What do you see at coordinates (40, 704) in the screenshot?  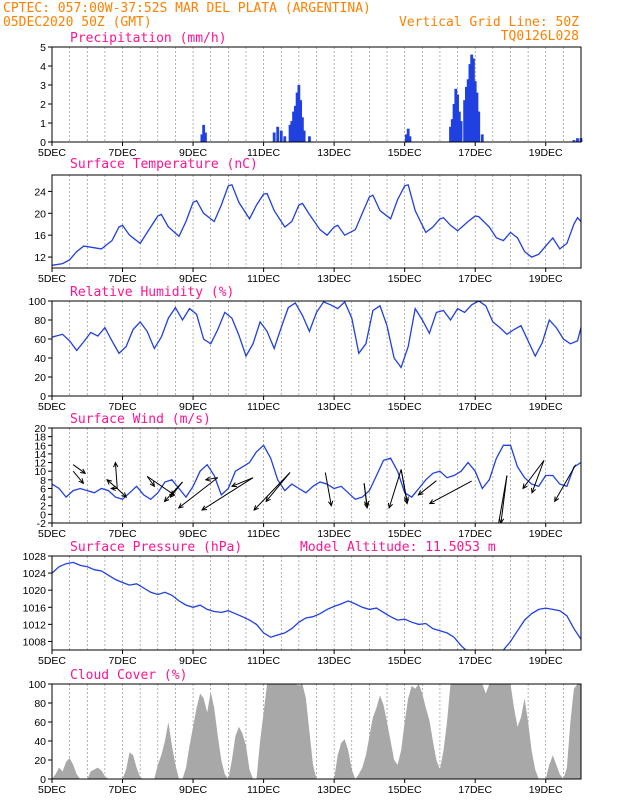 I see `y-tick-label-cloud: 80` at bounding box center [40, 704].